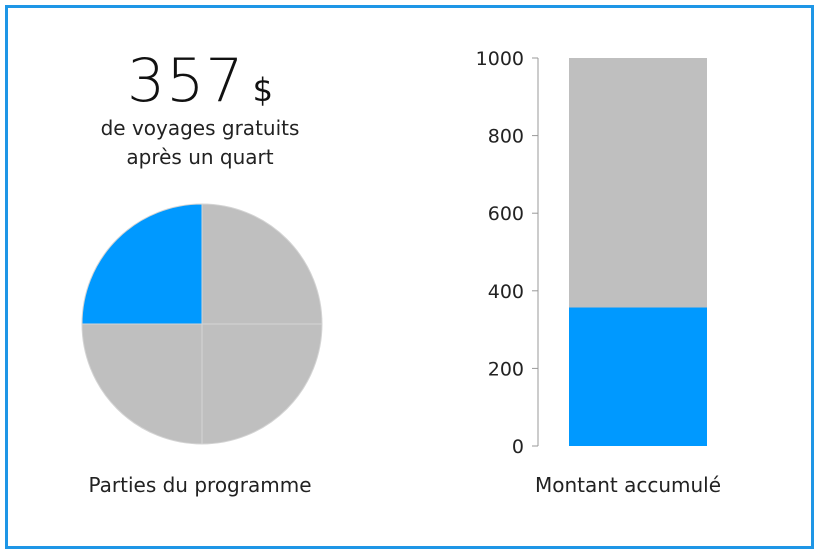 The height and width of the screenshot is (560, 821). I want to click on amount-currency: $, so click(262, 90).